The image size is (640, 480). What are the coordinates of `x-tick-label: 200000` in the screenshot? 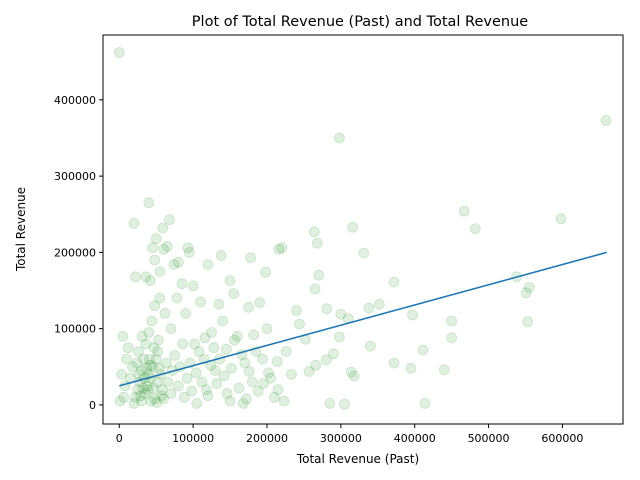 It's located at (267, 438).